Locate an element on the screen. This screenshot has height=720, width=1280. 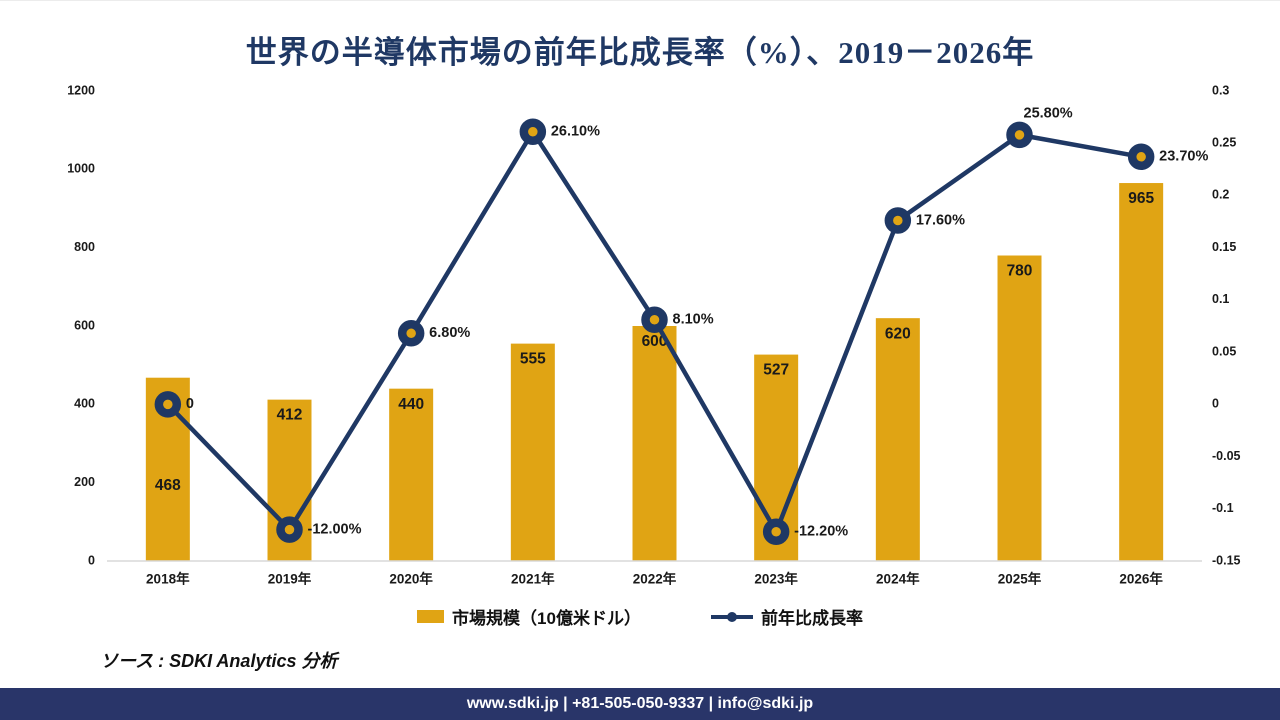
y-axis-left-tick-600: 600 is located at coordinates (84, 325).